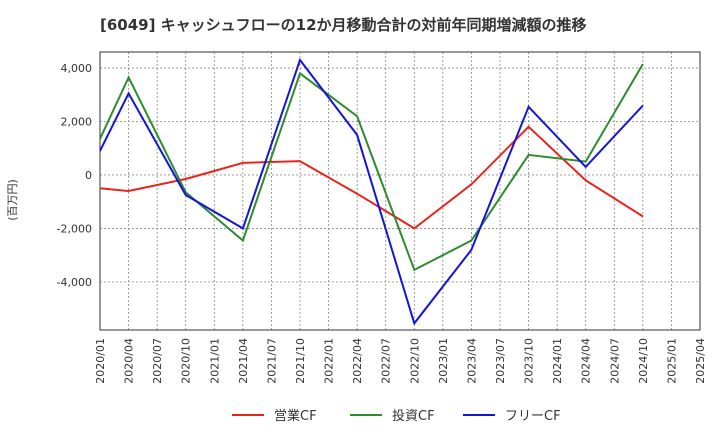 This screenshot has width=720, height=440. Describe the element at coordinates (271, 361) in the screenshot. I see `x-tick-label: 2021/07` at that location.